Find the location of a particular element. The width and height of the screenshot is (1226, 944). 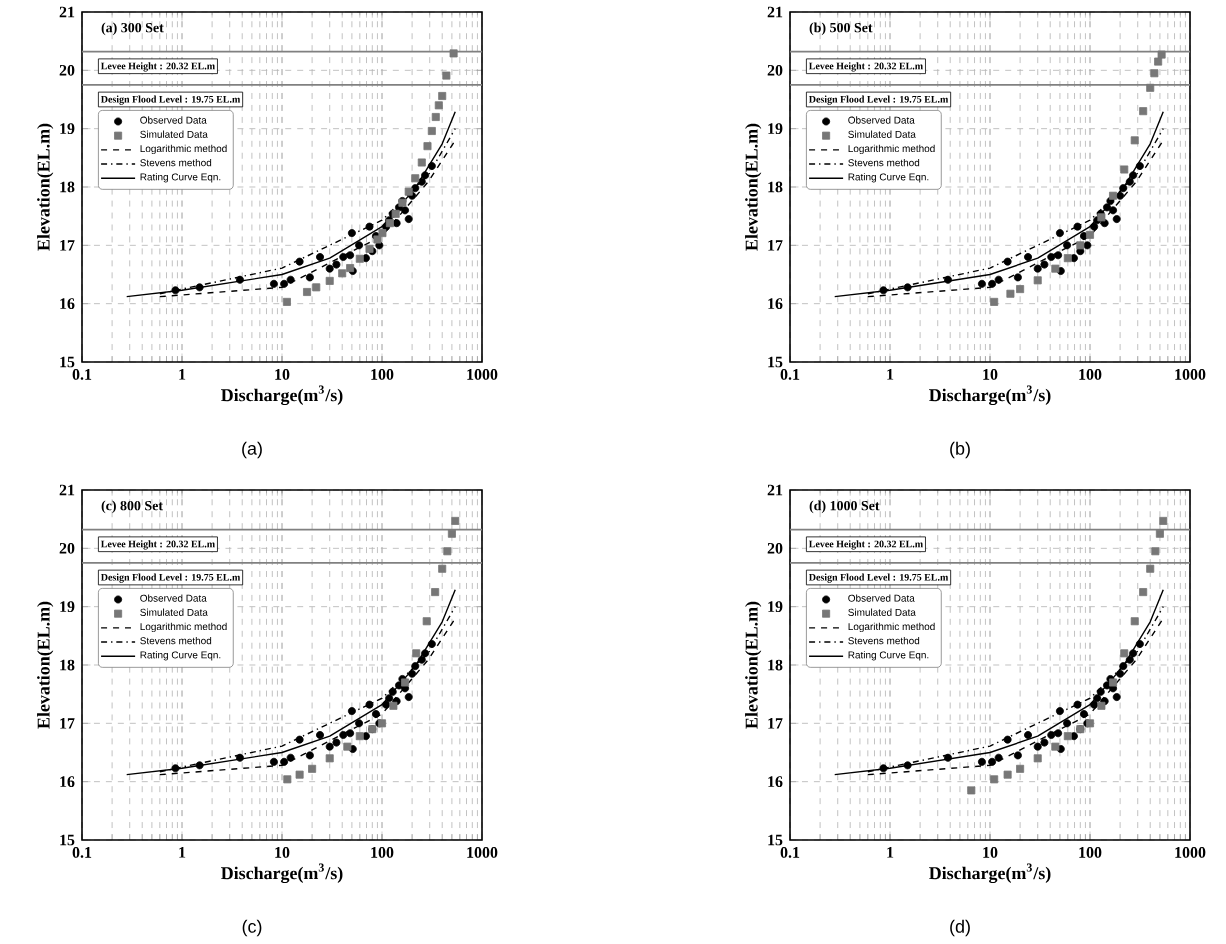

text: (a) is located at coordinates (252, 450).